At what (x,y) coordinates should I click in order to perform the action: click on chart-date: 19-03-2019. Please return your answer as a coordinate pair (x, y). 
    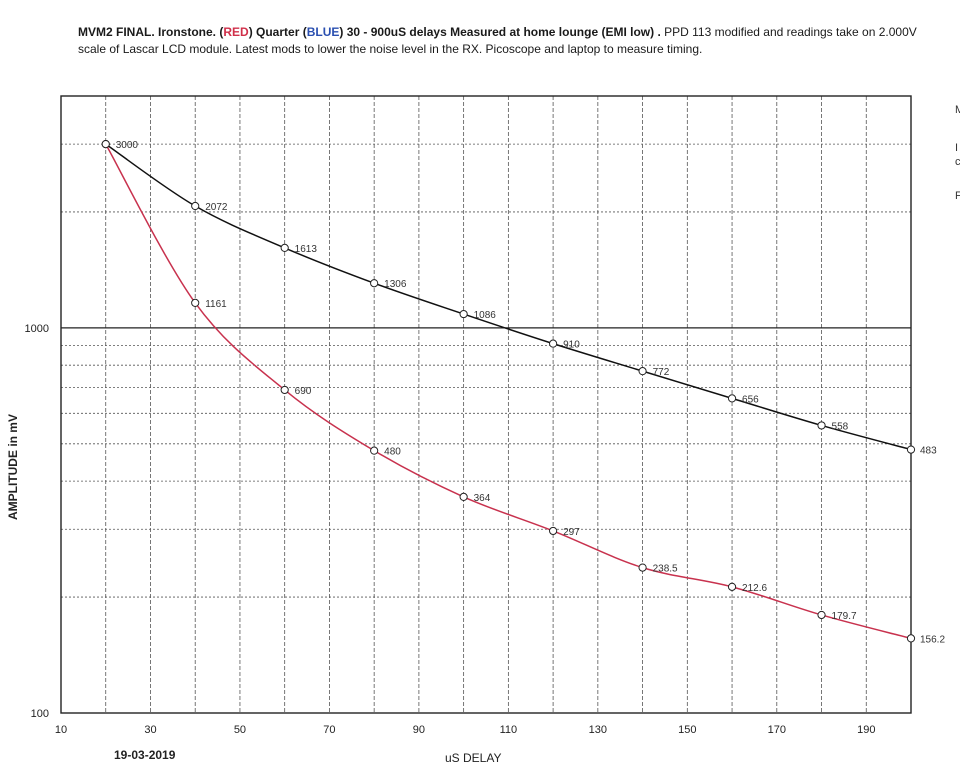
    Looking at the image, I should click on (145, 755).